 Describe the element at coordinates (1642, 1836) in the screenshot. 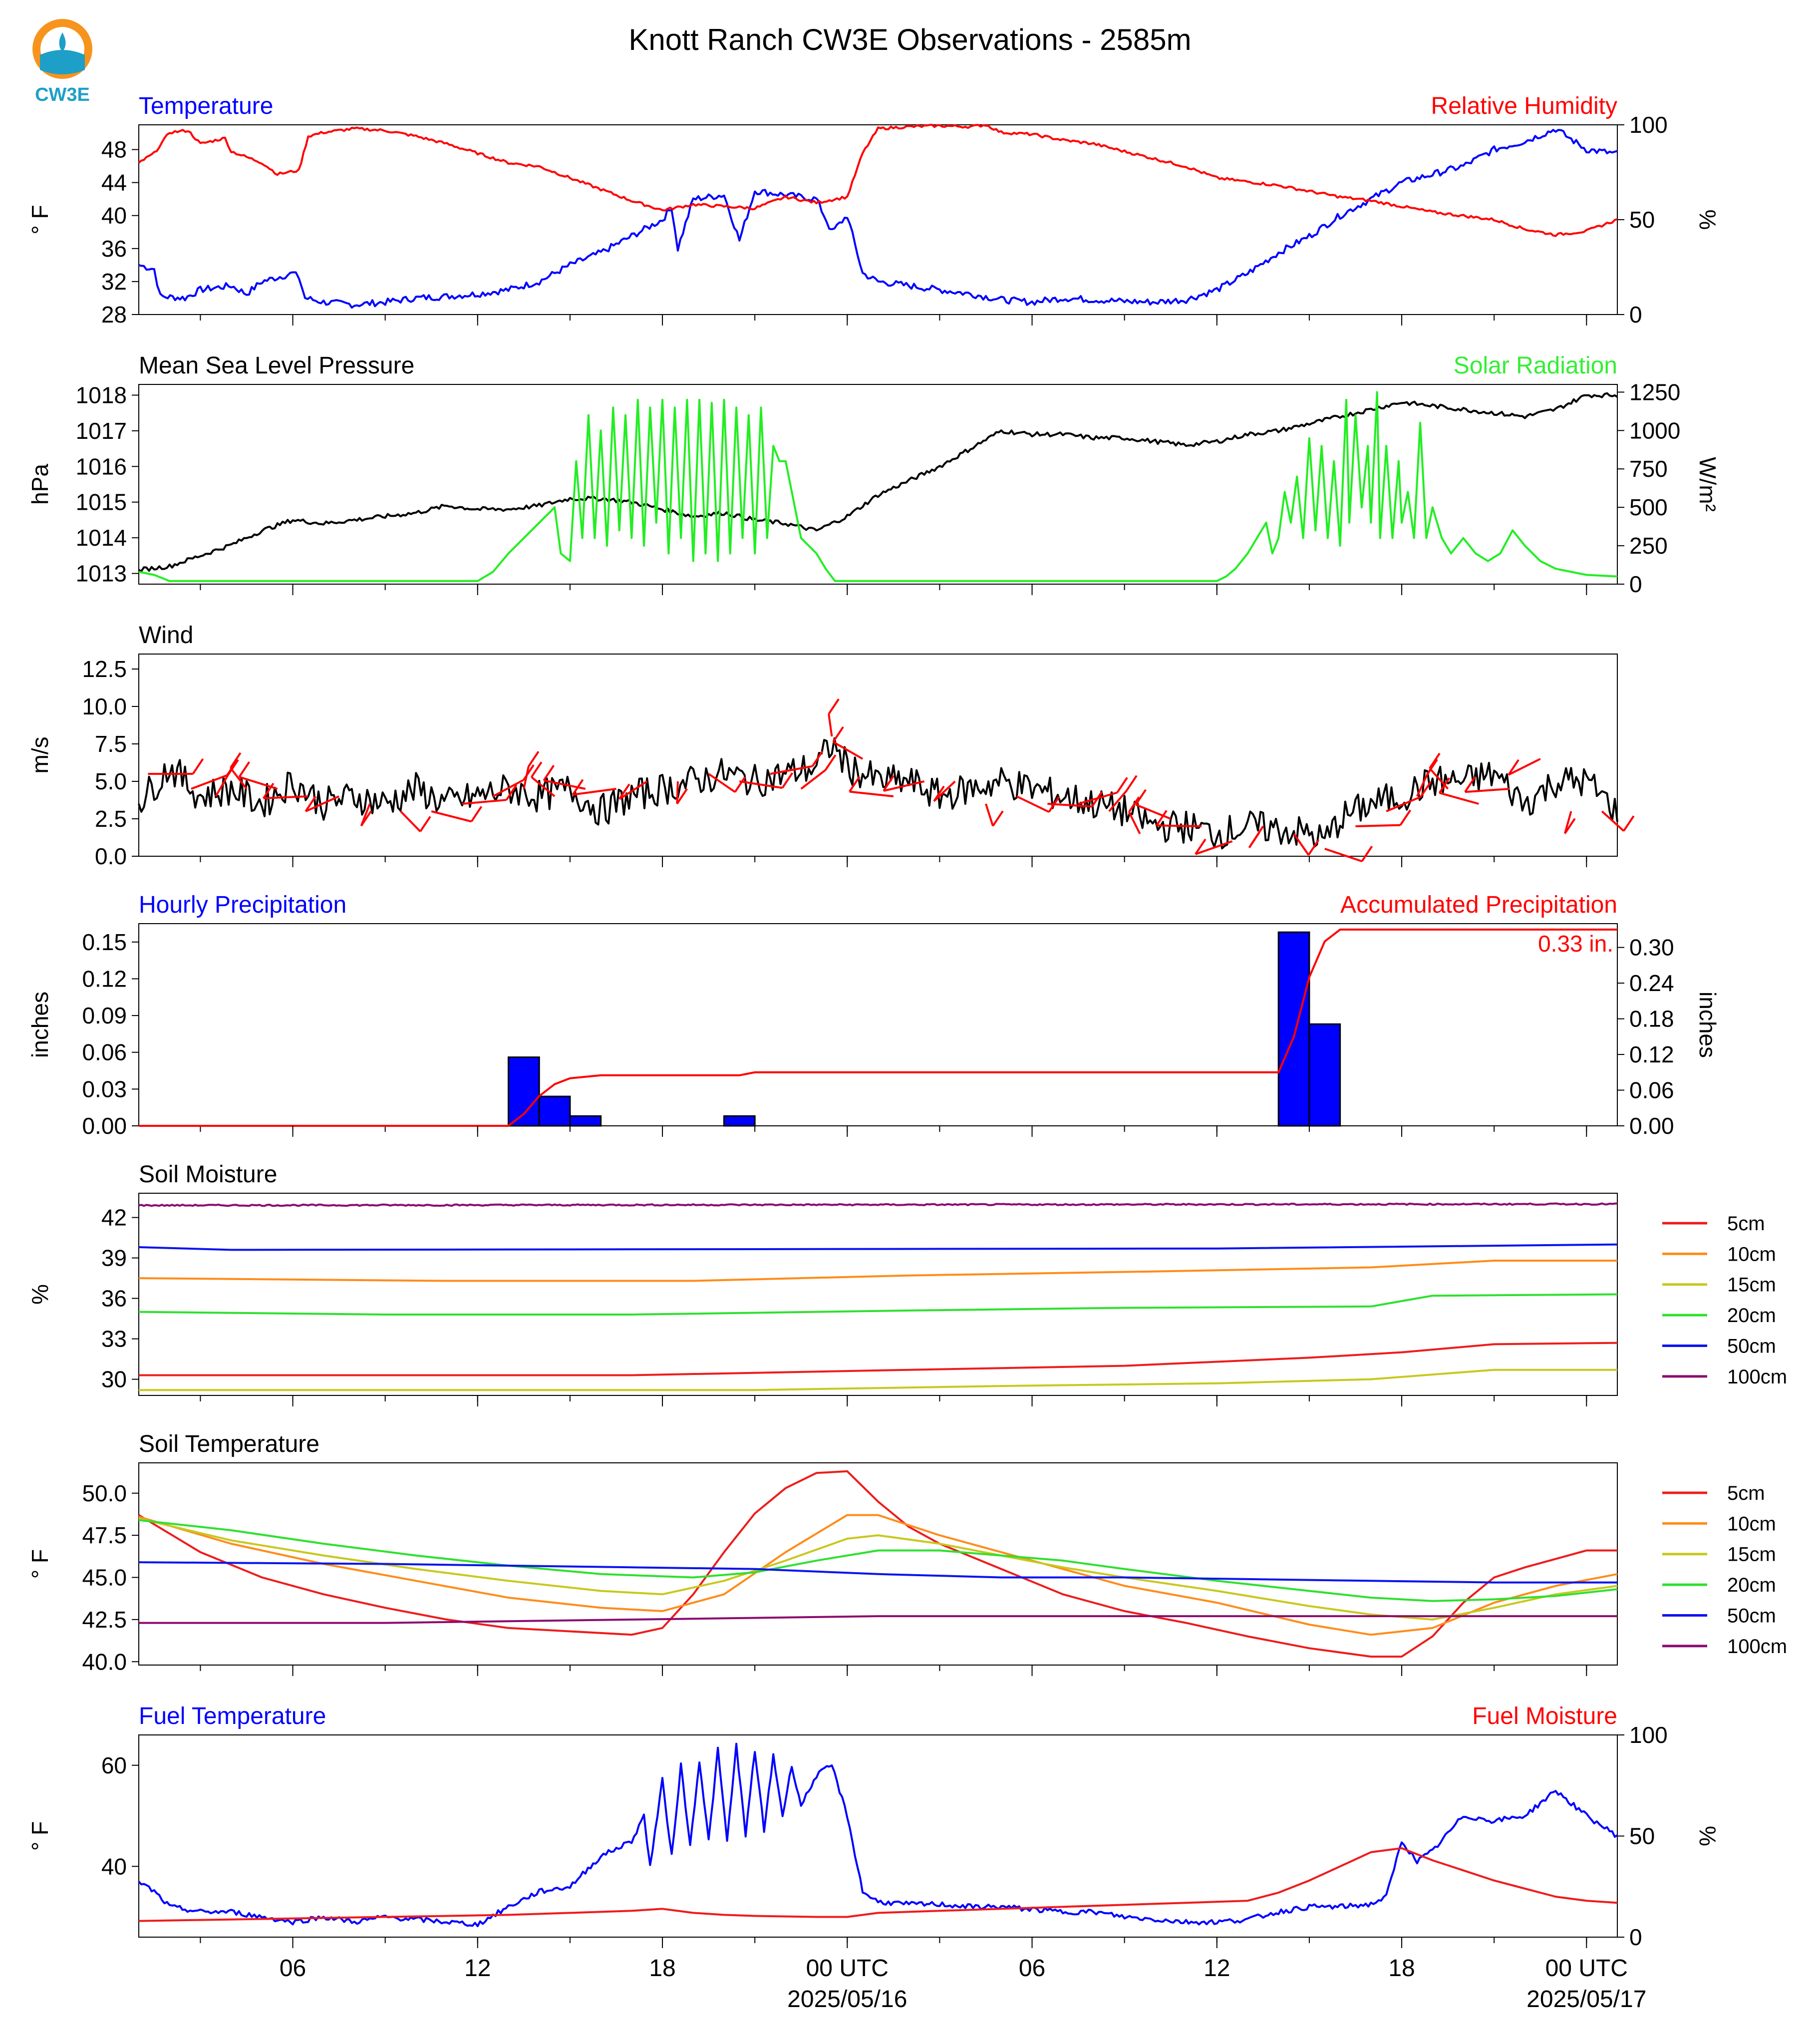

I see `y2-tick-label: 50` at that location.